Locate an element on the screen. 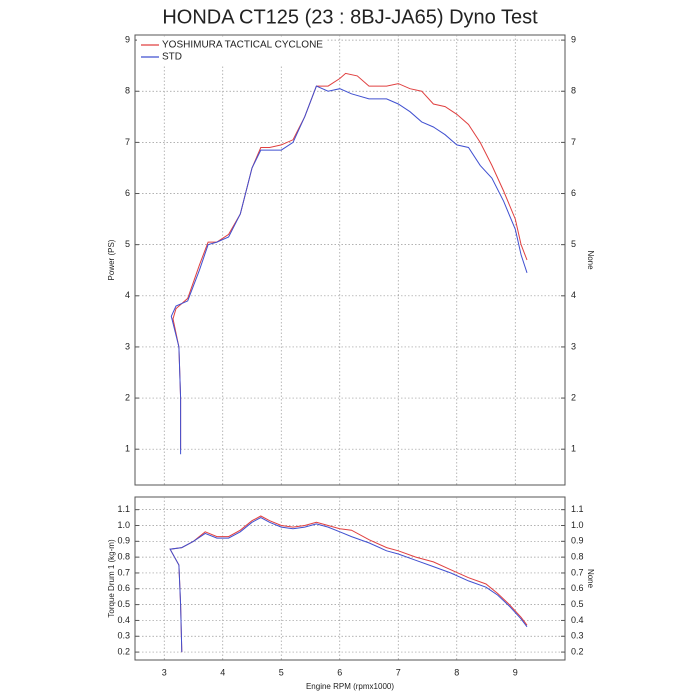 The height and width of the screenshot is (700, 700). y-tick-label: 5 is located at coordinates (127, 244).